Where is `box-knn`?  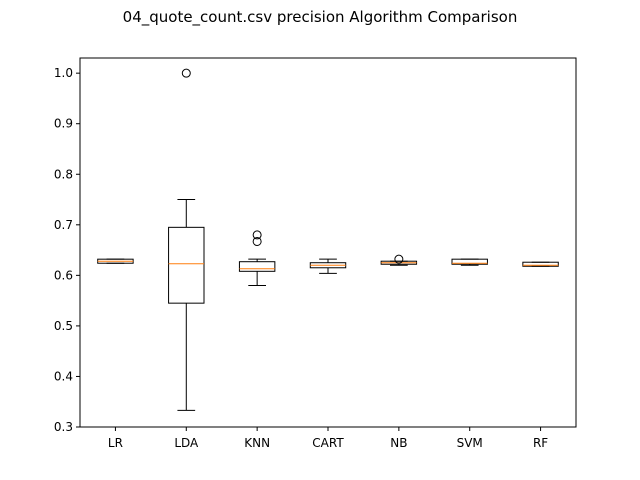 box-knn is located at coordinates (257, 258).